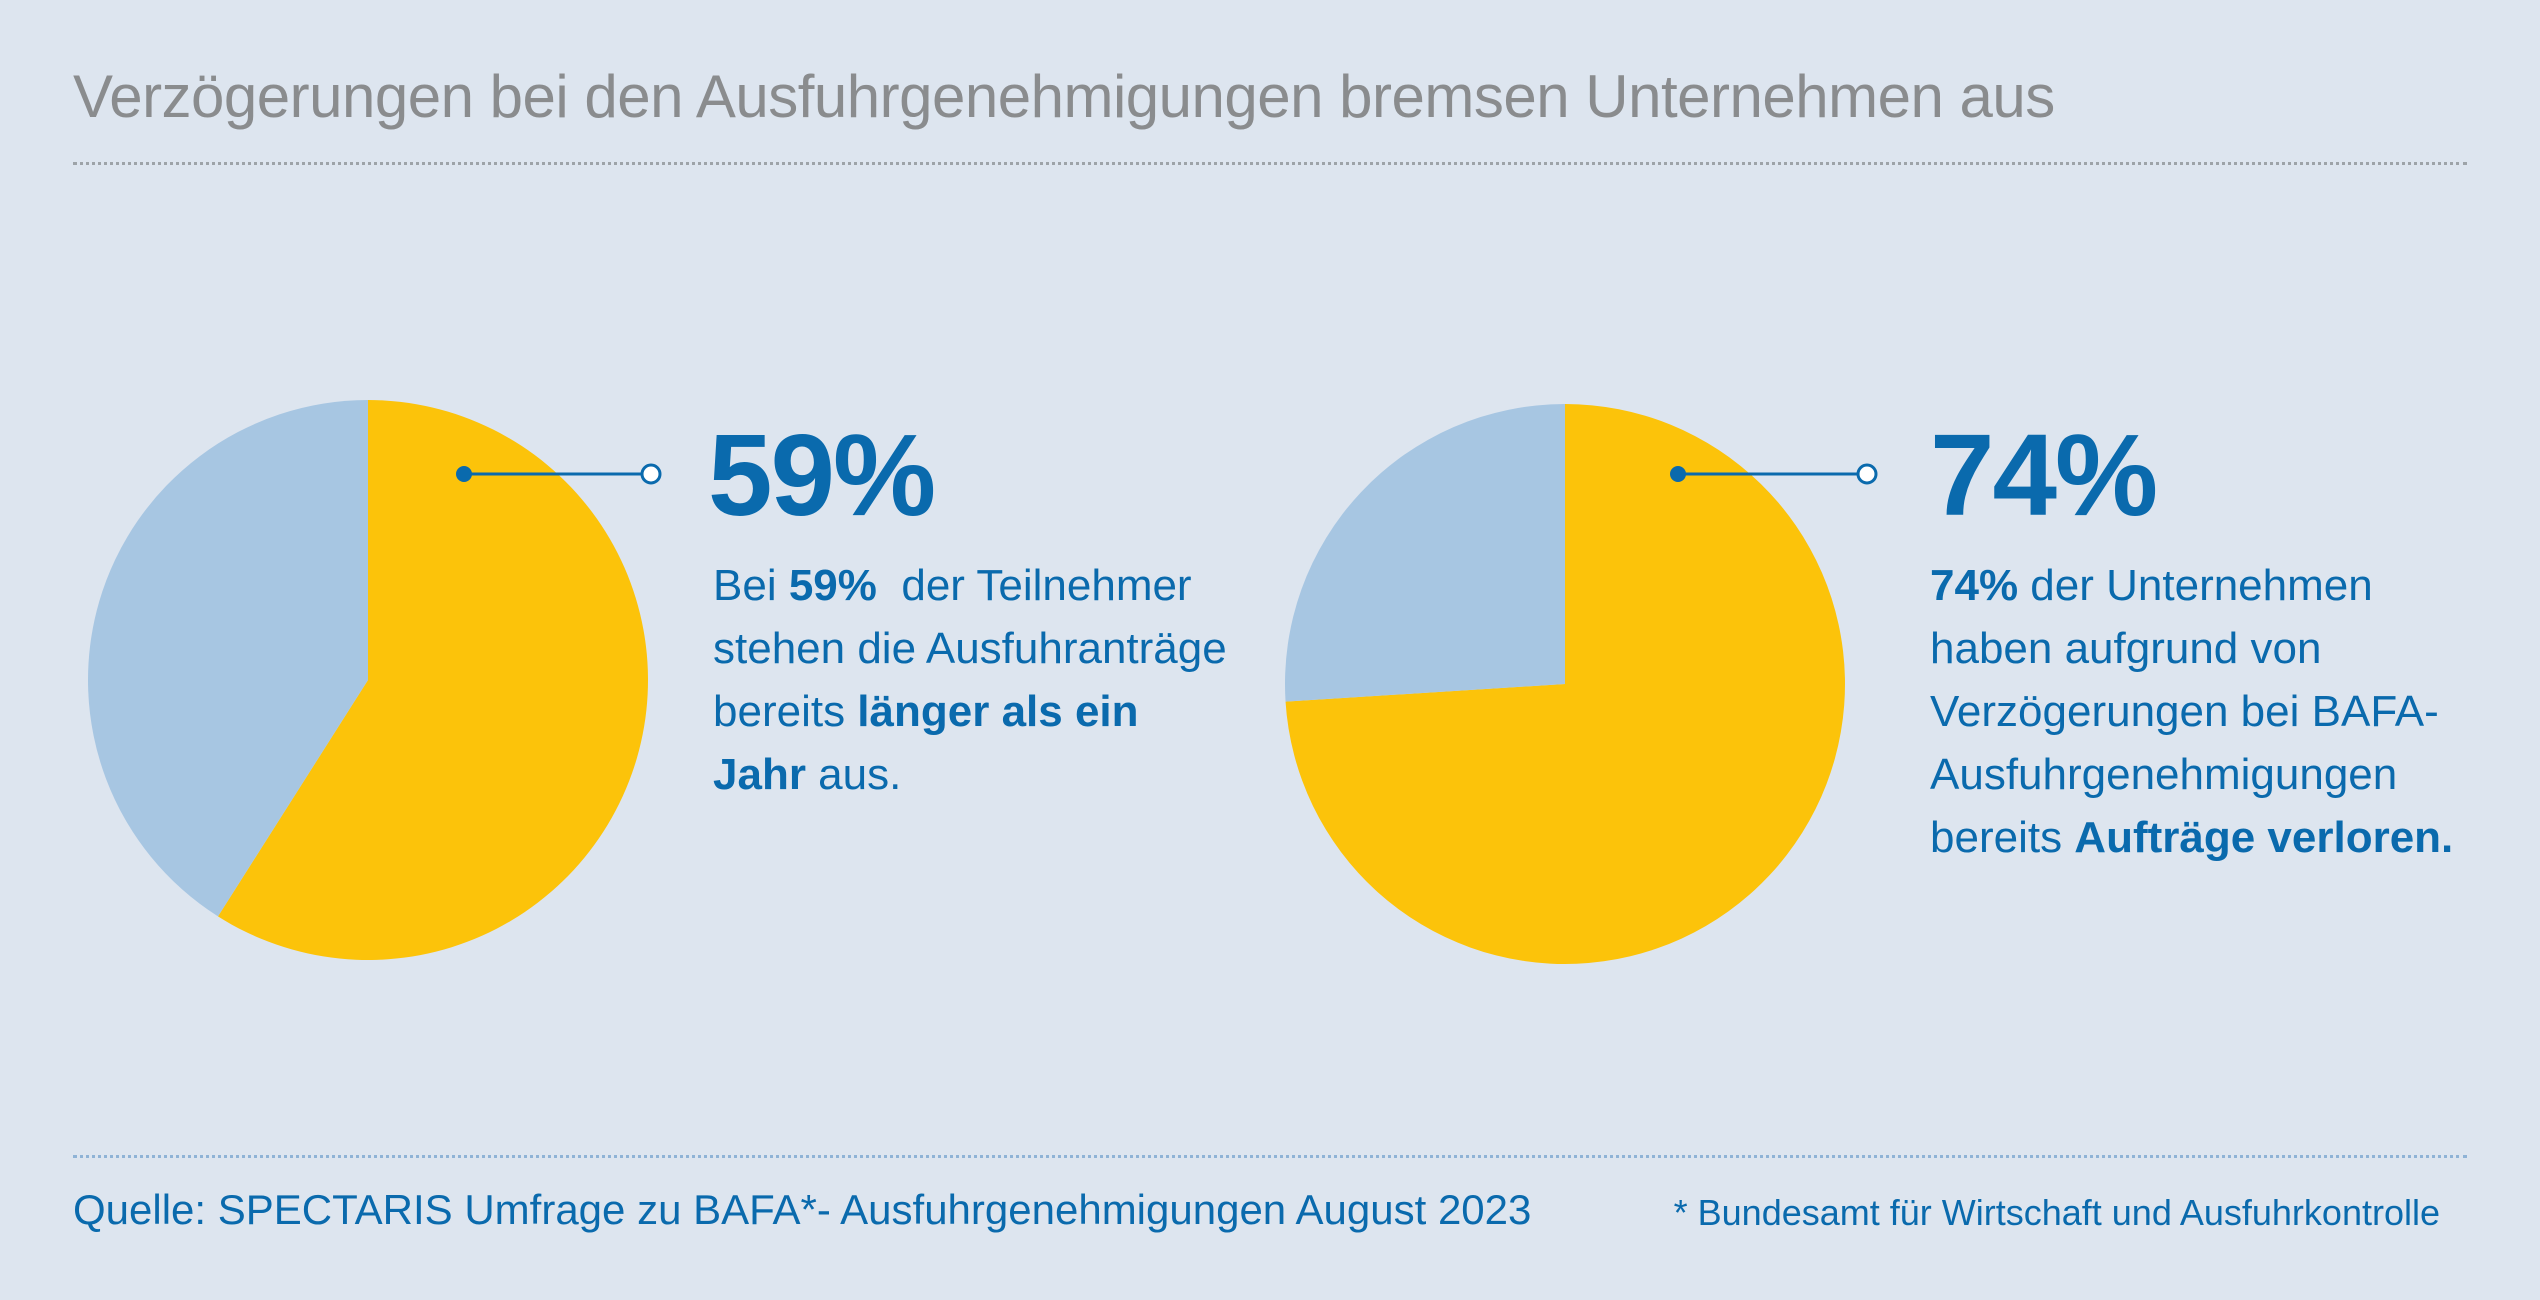  What do you see at coordinates (2164, 774) in the screenshot?
I see `pie-2-line-4: Ausfuhrgenehmigungen` at bounding box center [2164, 774].